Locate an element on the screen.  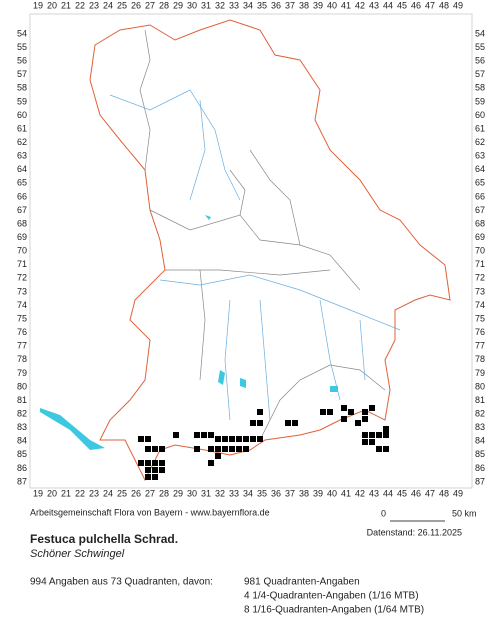
x-grid-label: 25 is located at coordinates (122, 493).